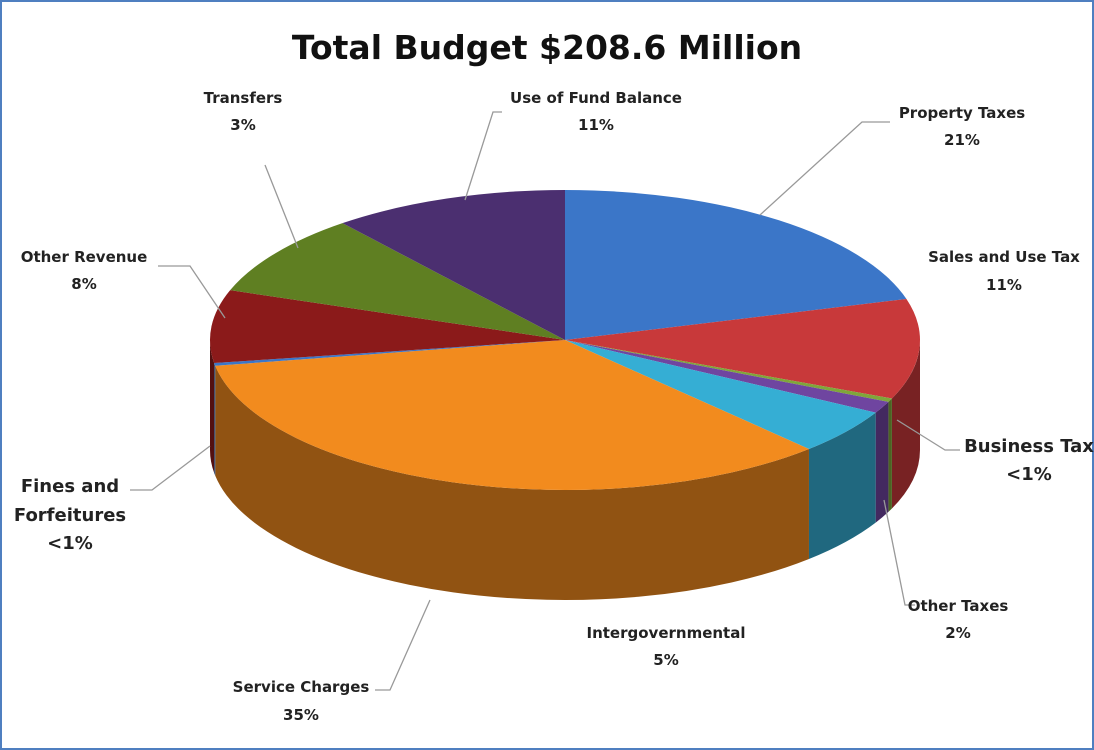 This screenshot has height=750, width=1094. I want to click on data-label-intergovernmental: Intergovernmental 5%, so click(666, 646).